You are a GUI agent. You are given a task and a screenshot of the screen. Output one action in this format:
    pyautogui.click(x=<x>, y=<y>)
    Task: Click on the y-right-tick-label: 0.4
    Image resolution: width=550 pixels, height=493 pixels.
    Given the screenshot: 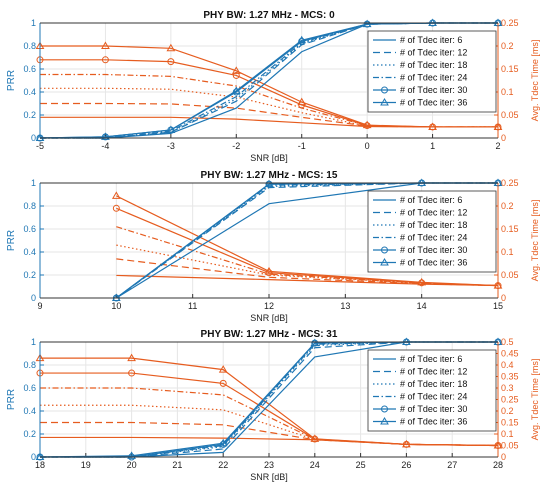 What is the action you would take?
    pyautogui.click(x=507, y=365)
    